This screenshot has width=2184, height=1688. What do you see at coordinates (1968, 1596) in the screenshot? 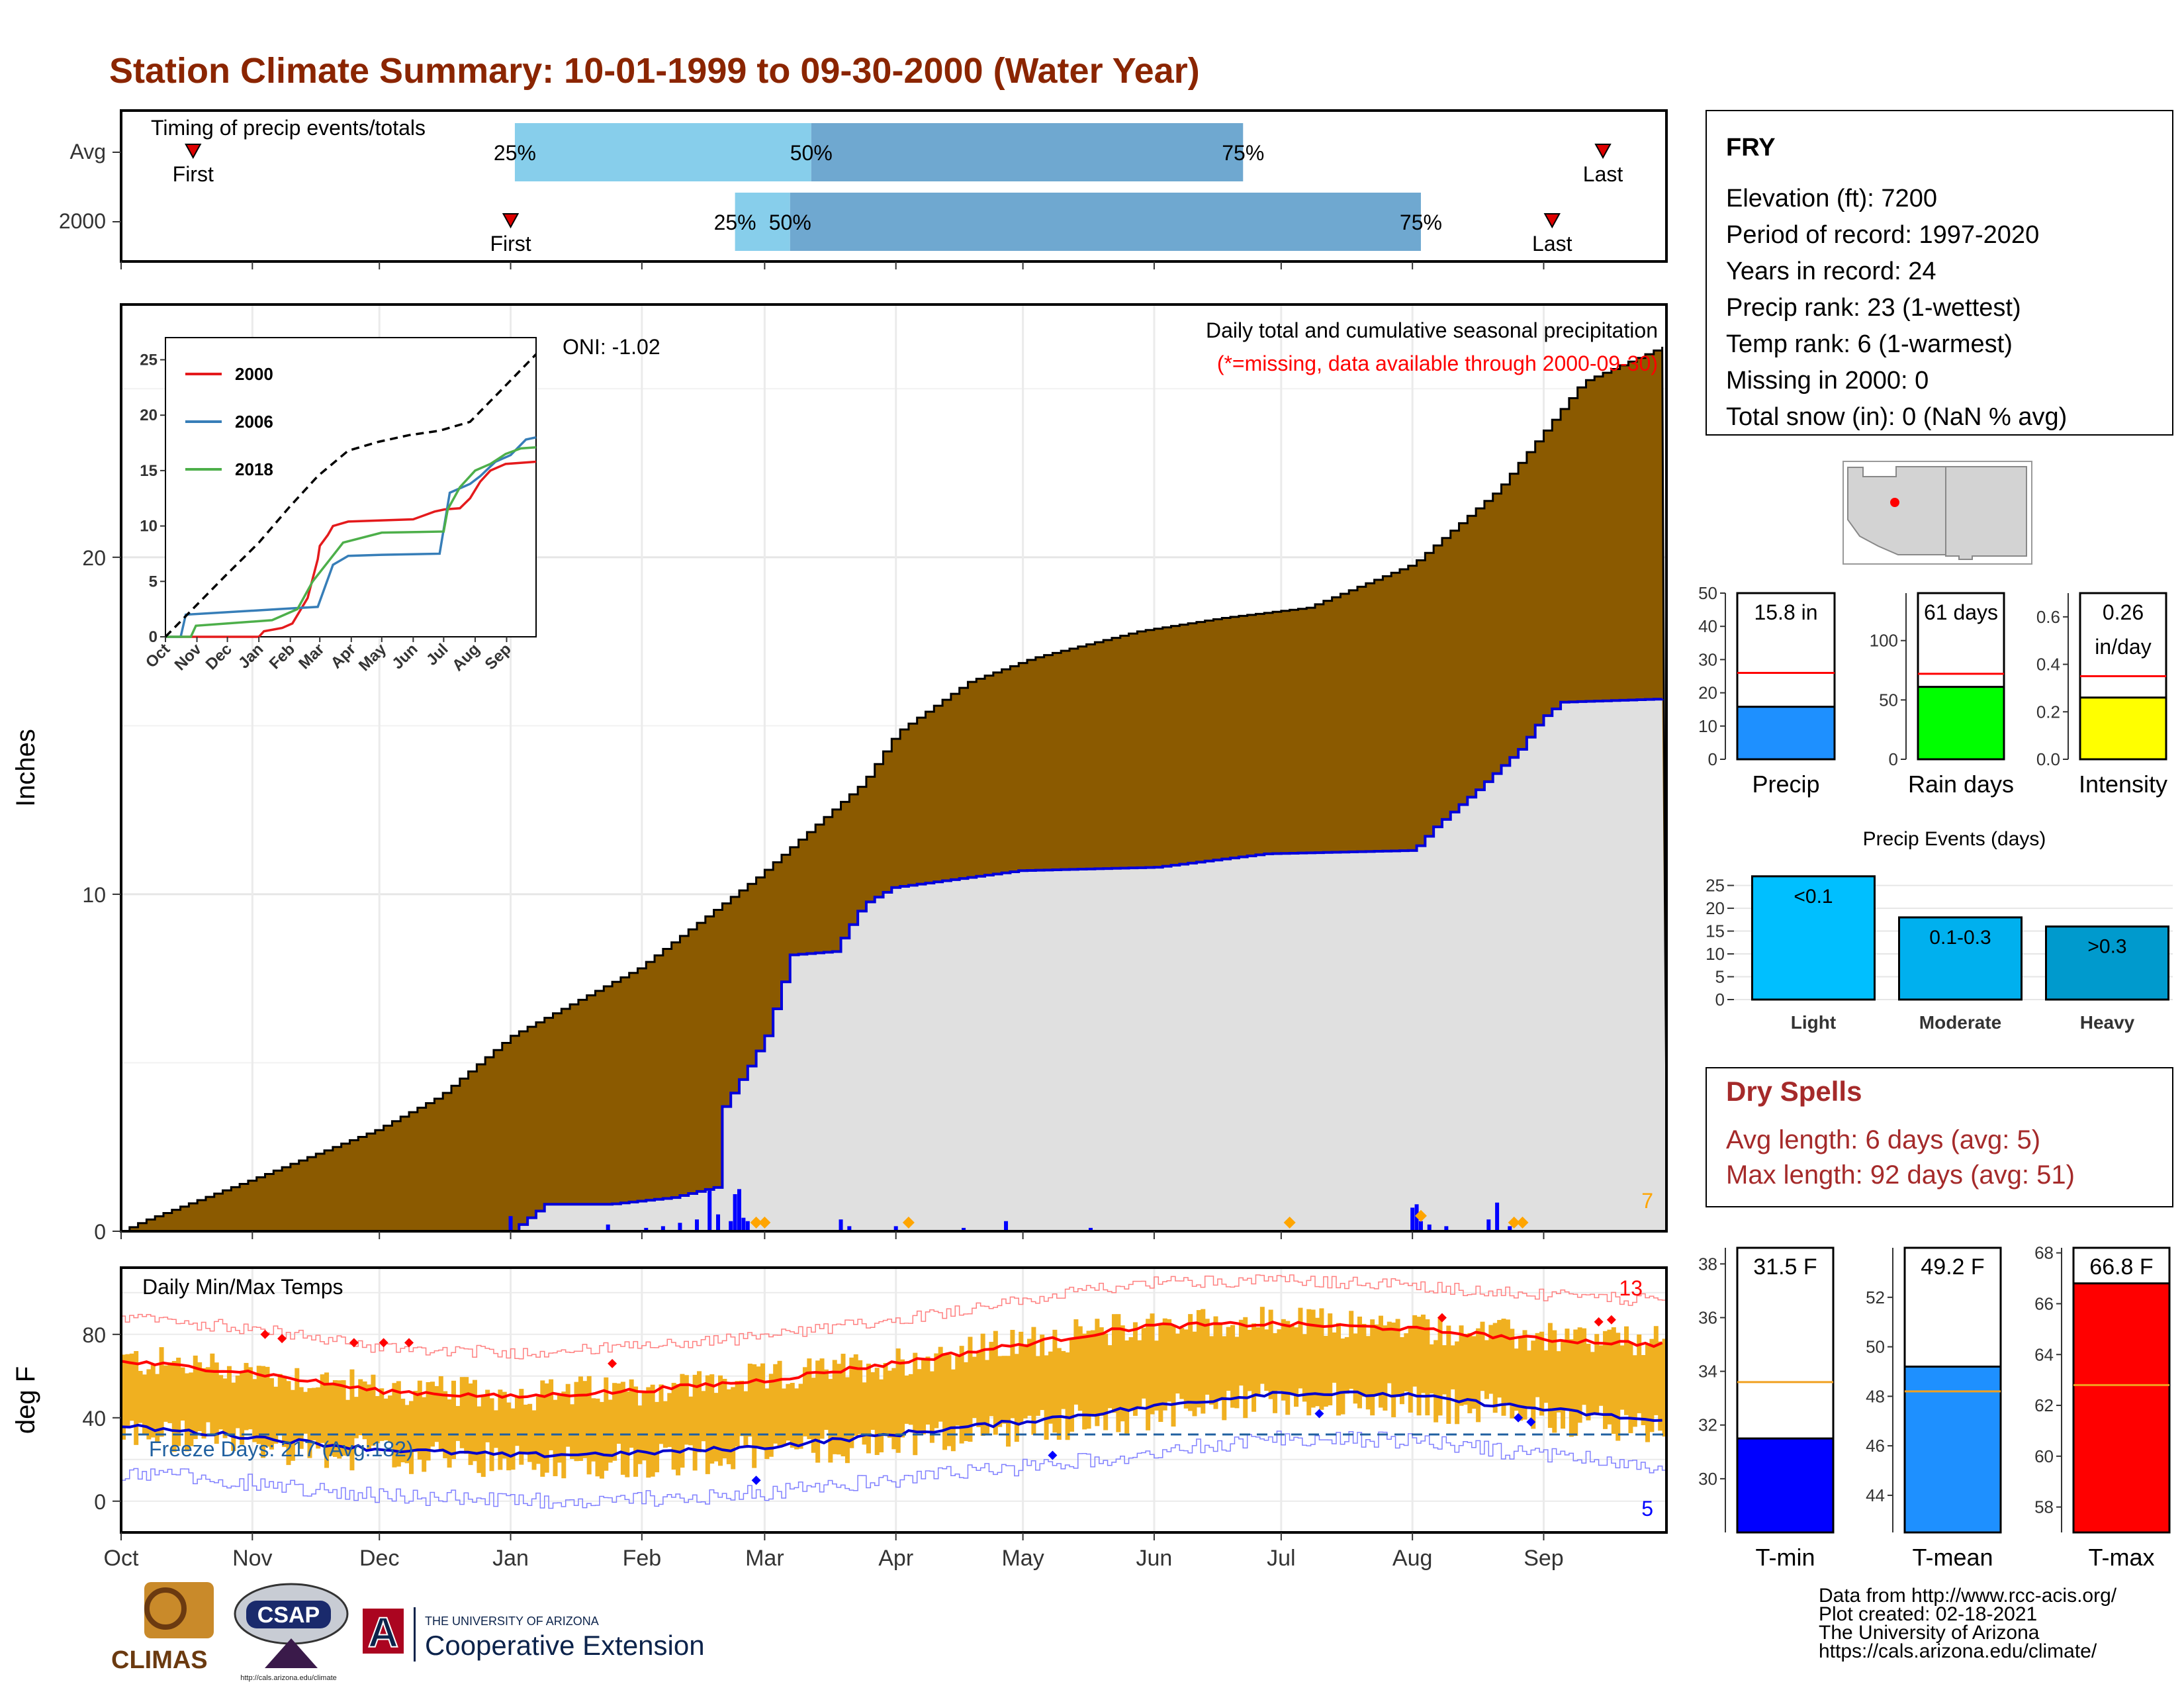
I see `footer-line-data: Data from http://www.rcc-acis.org/` at bounding box center [1968, 1596].